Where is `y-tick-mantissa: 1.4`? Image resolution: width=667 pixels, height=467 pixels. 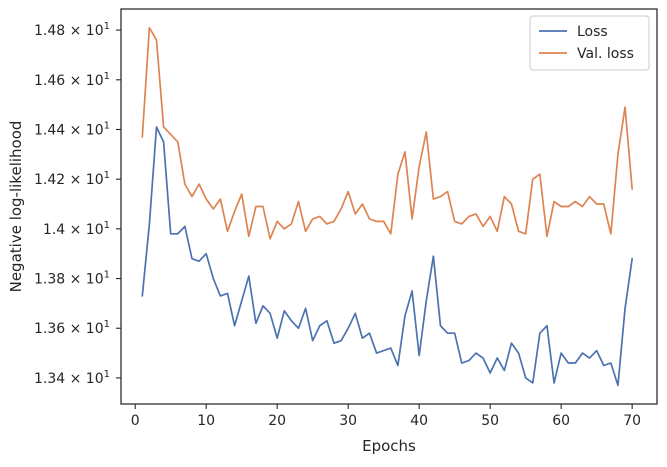
y-tick-mantissa: 1.4 is located at coordinates (54, 230).